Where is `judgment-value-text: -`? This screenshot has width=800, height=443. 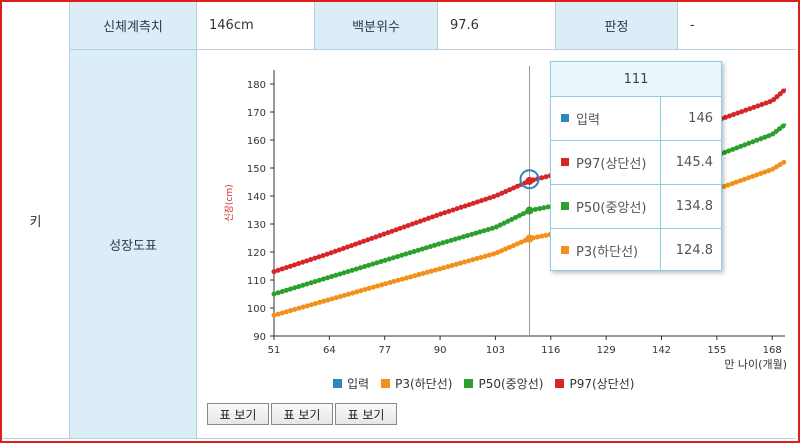
judgment-value-text: - is located at coordinates (692, 25).